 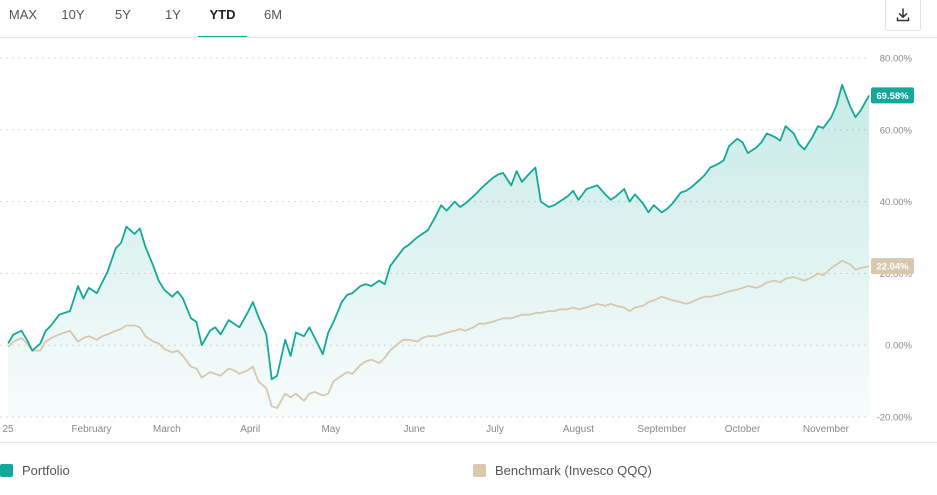 What do you see at coordinates (895, 418) in the screenshot?
I see `y-tick-label: -20.00%` at bounding box center [895, 418].